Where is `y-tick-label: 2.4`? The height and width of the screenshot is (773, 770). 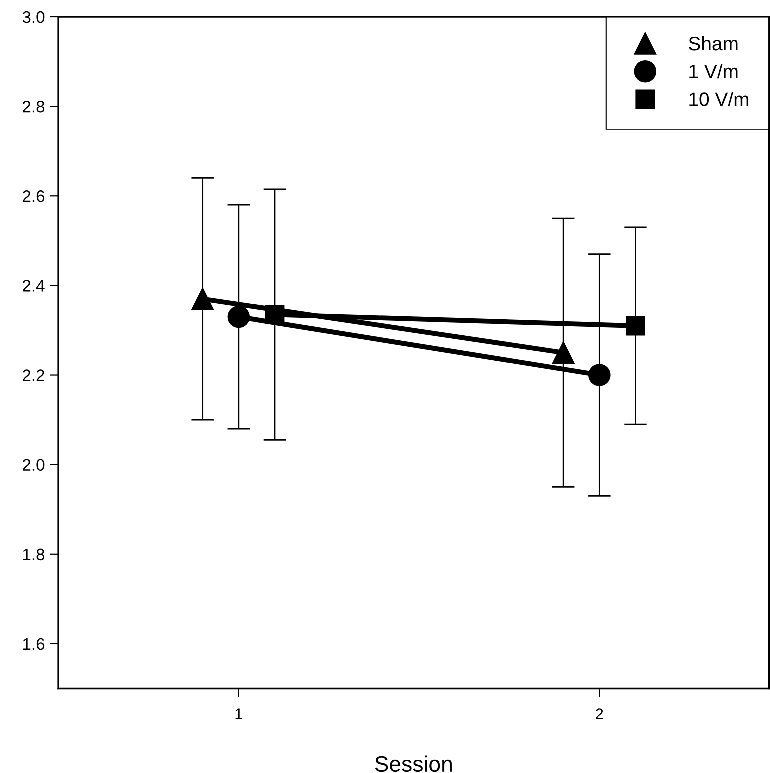 y-tick-label: 2.4 is located at coordinates (33, 286).